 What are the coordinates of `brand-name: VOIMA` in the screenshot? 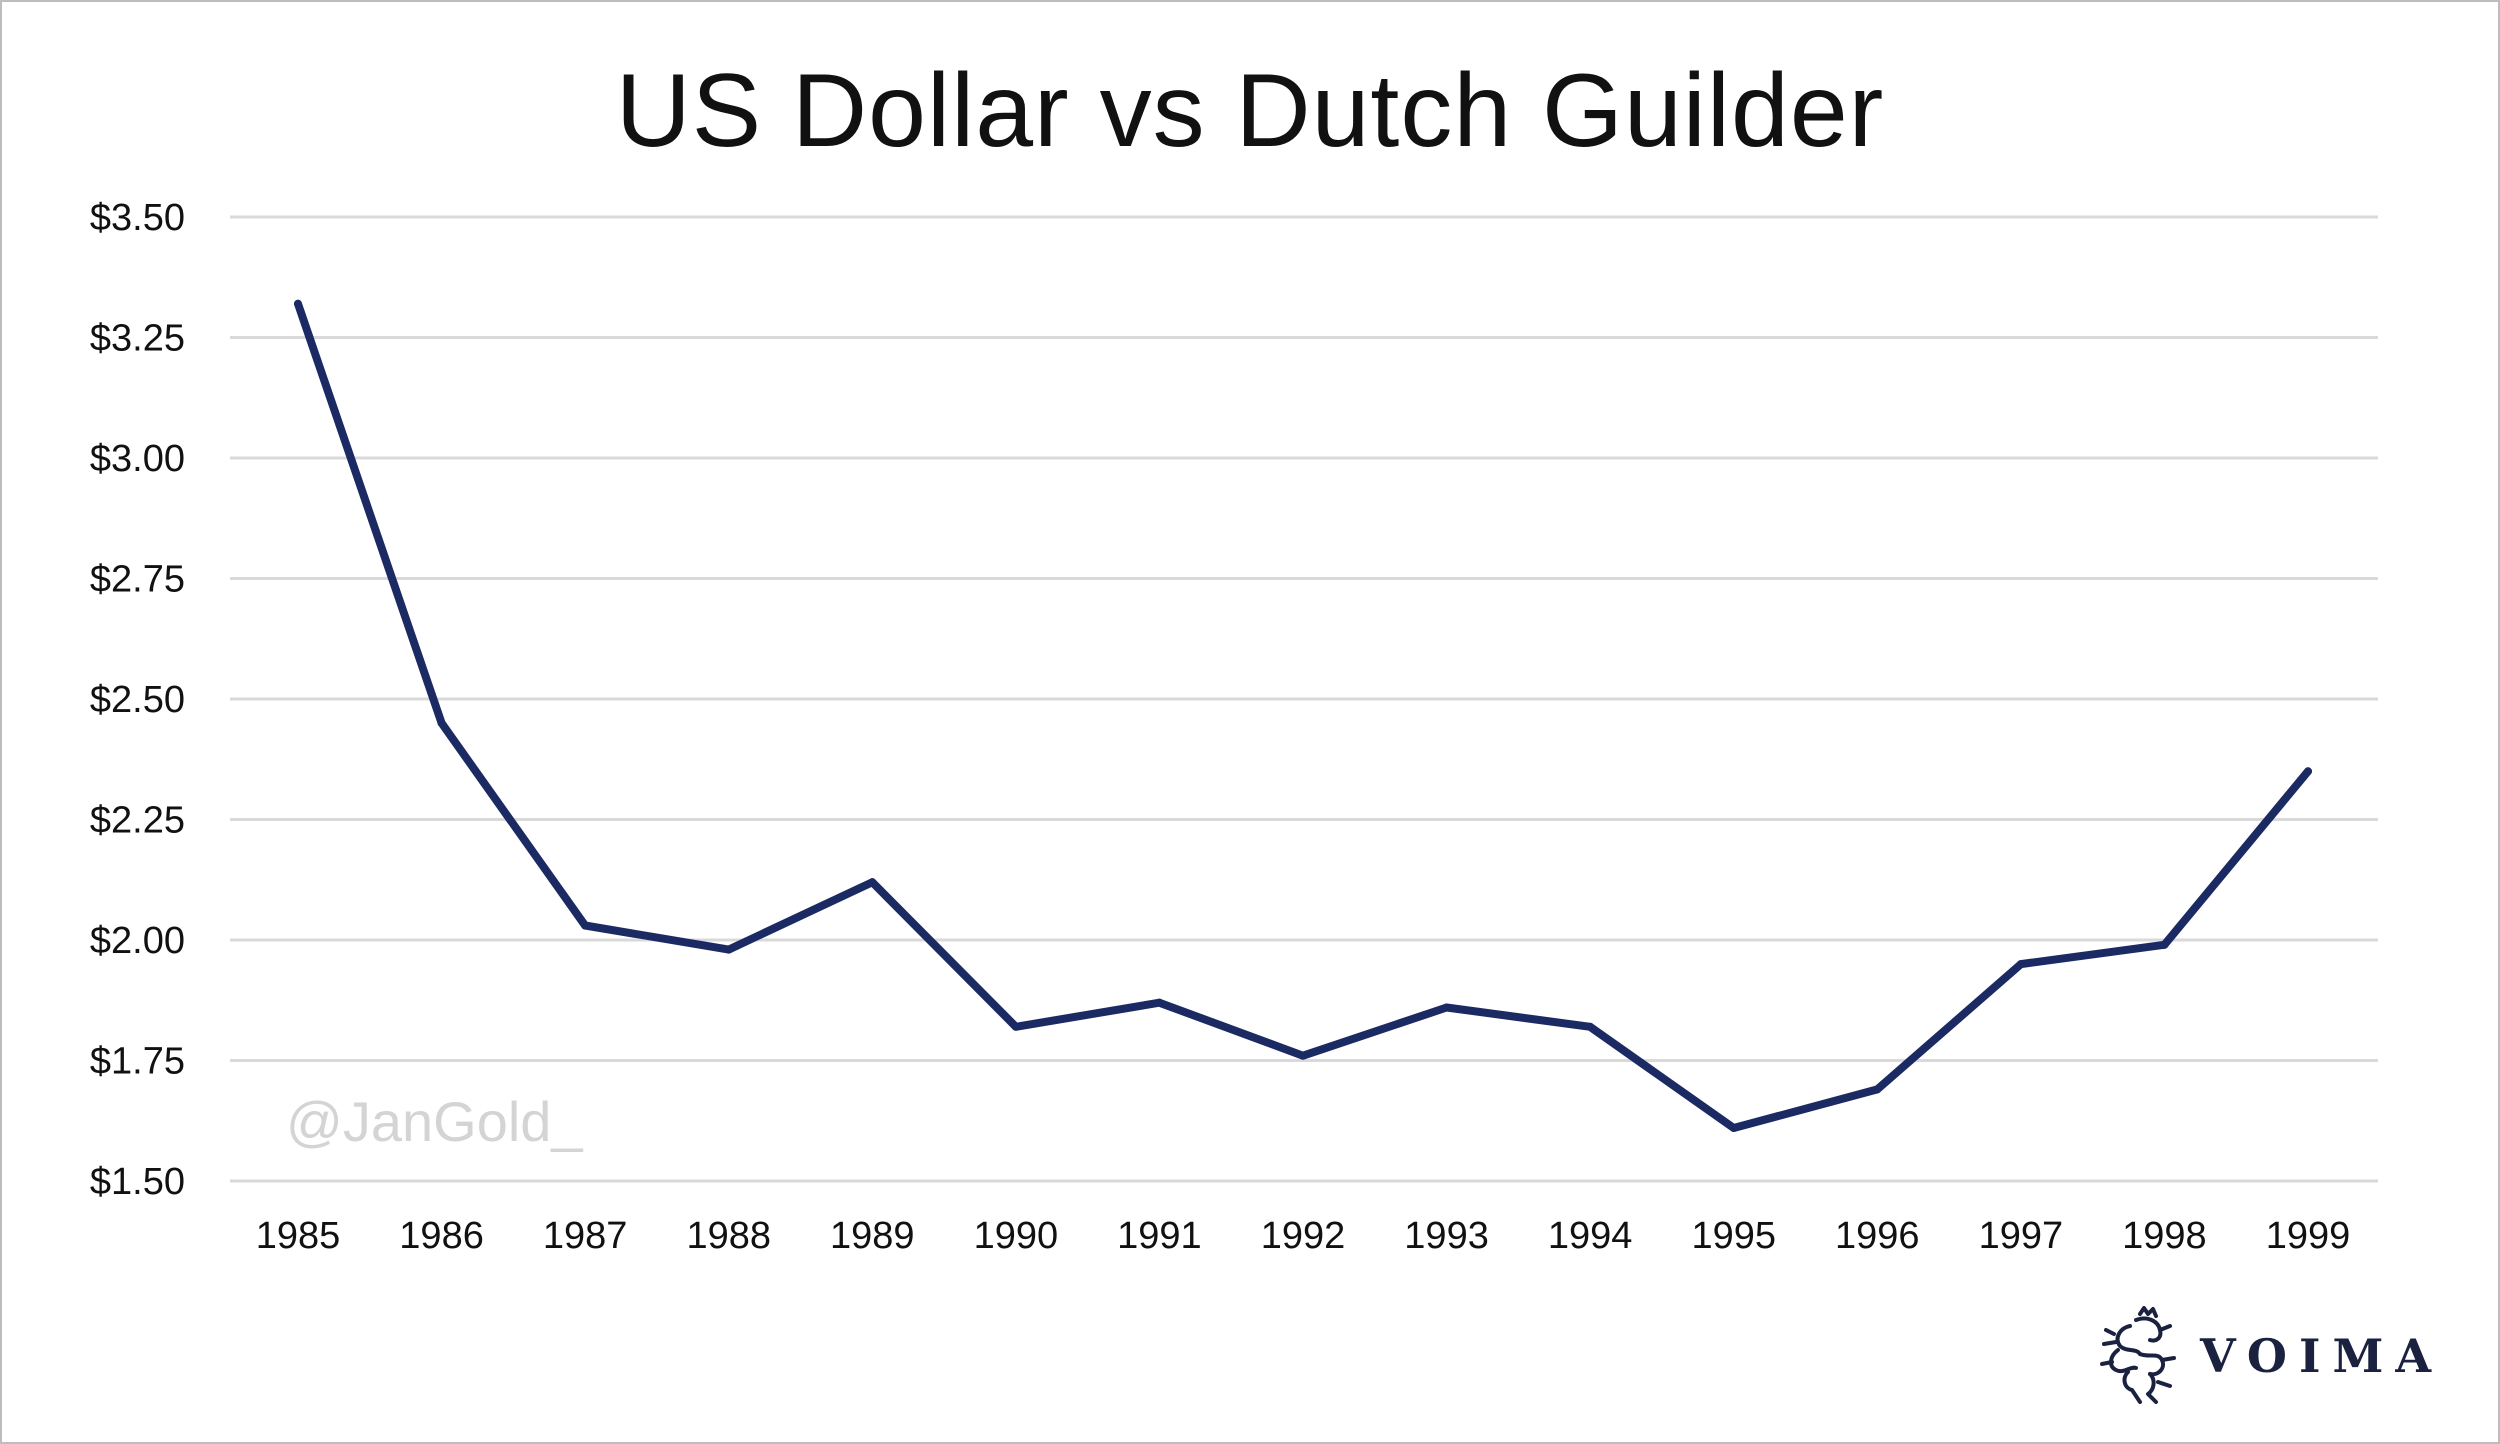 It's located at (2322, 1356).